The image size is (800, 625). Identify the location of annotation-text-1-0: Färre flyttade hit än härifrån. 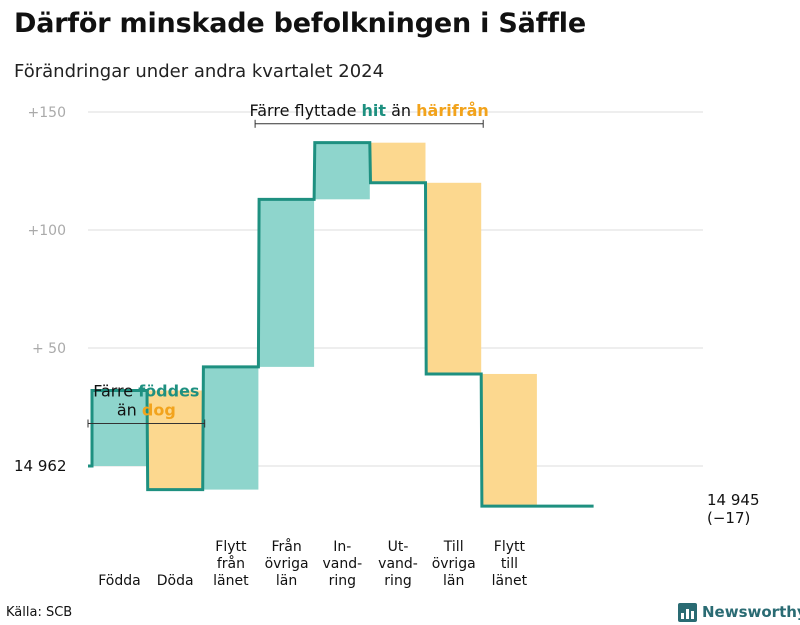
(369, 110).